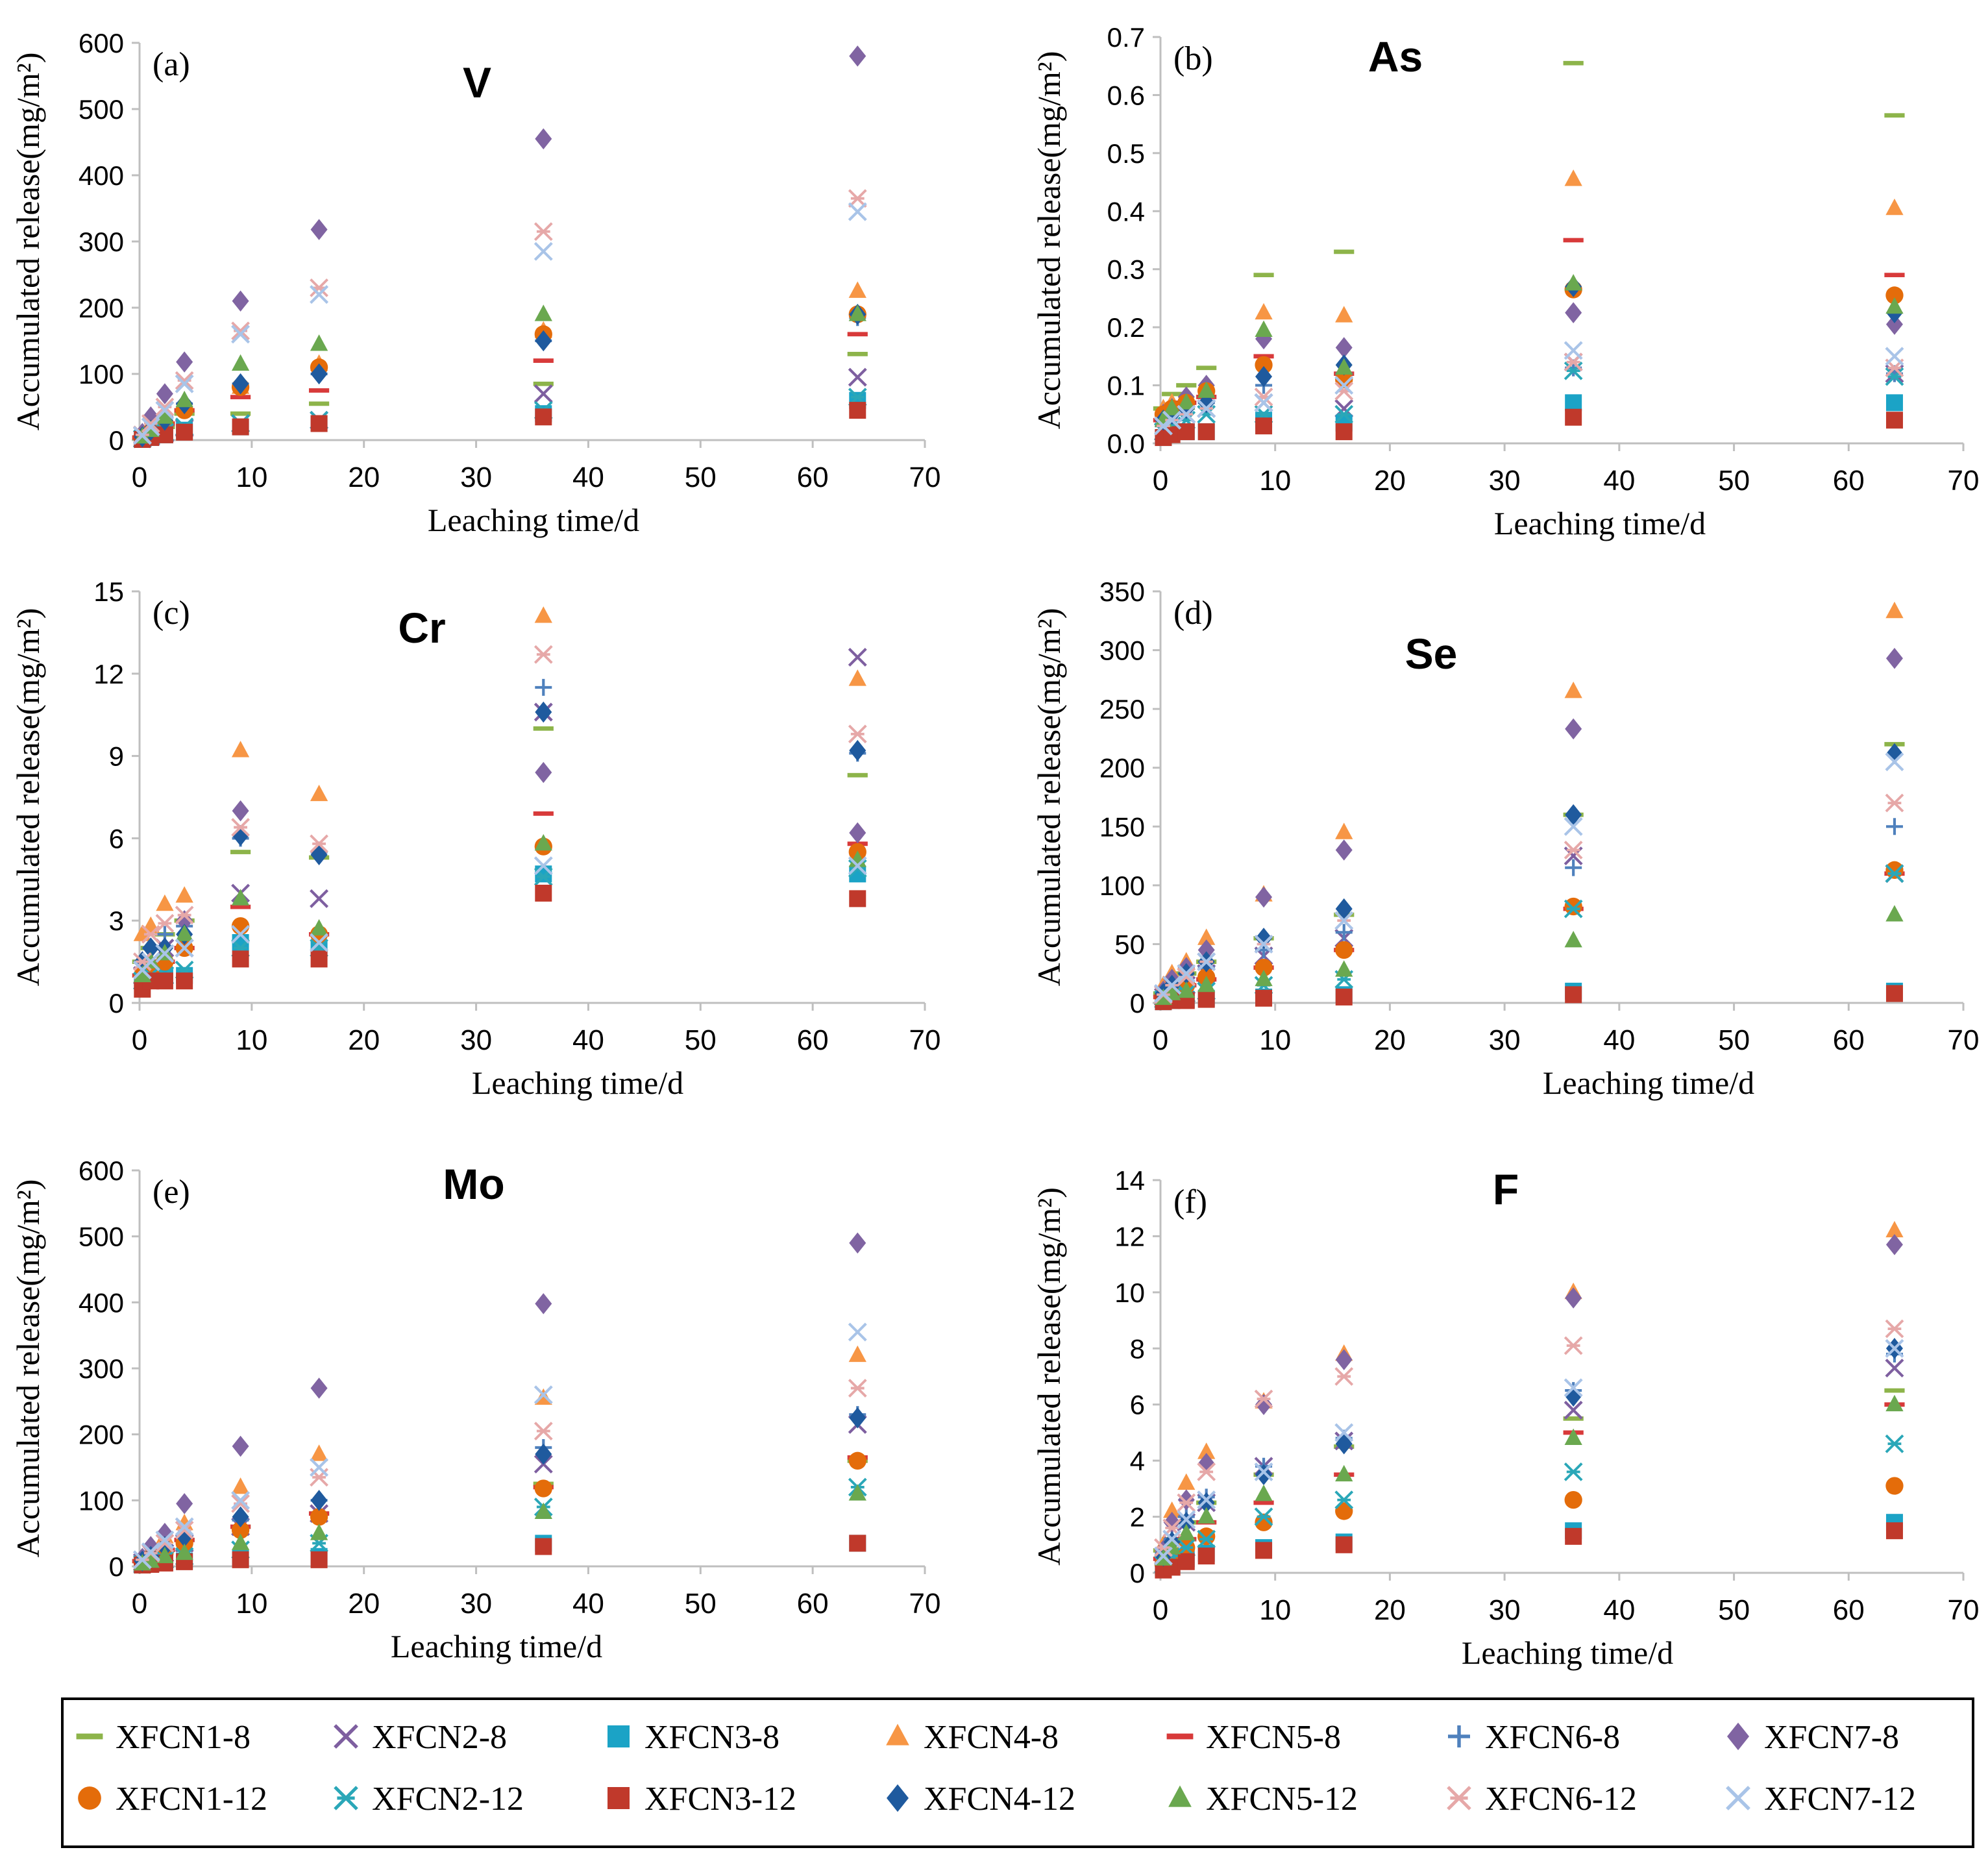 This screenshot has width=1988, height=1863. I want to click on y-tick-label: 0.7, so click(1126, 37).